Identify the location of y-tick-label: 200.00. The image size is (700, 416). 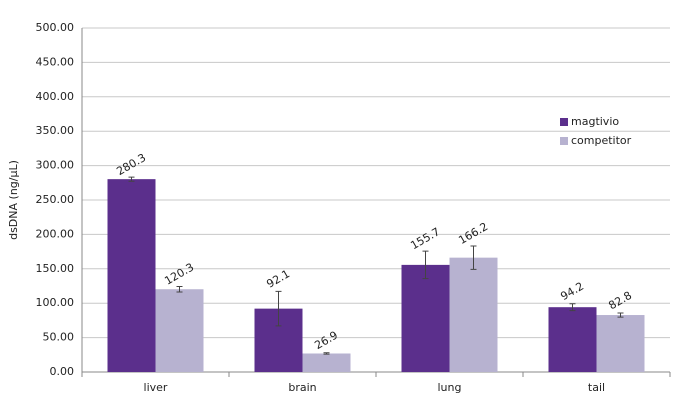
(55, 233).